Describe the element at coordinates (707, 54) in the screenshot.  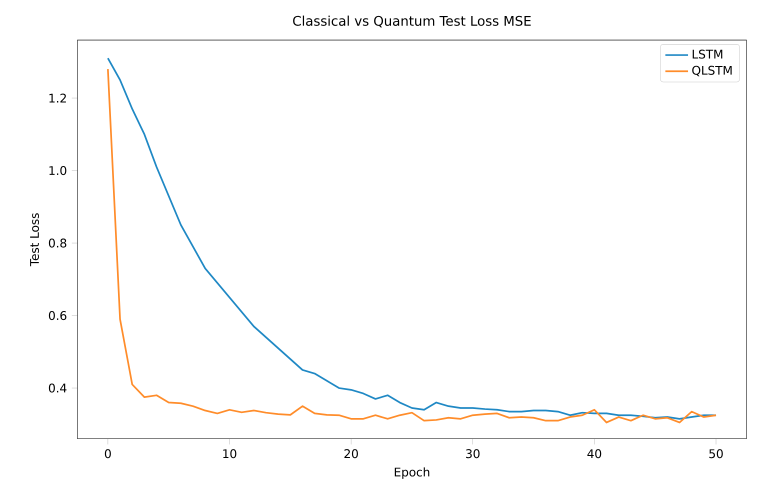
I see `legend-label: LSTM` at that location.